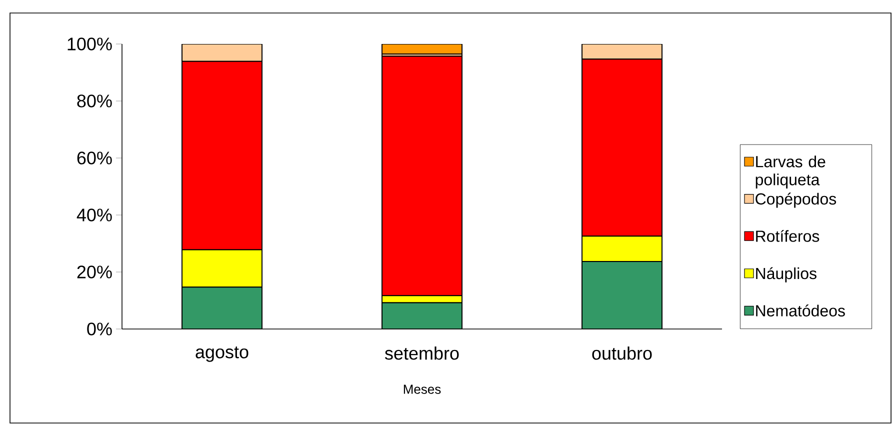  What do you see at coordinates (786, 274) in the screenshot?
I see `legend-label: Náuplios` at bounding box center [786, 274].